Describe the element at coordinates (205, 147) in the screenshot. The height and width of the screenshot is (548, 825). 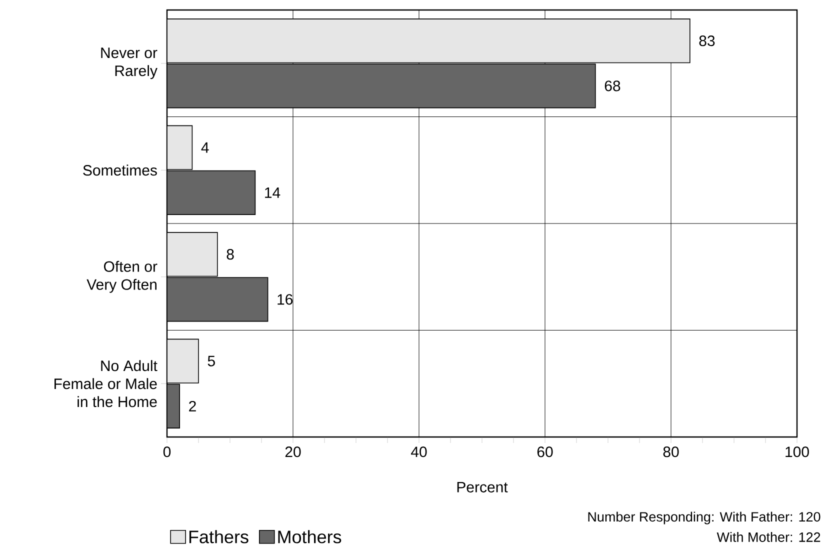
I see `data-label: 4` at that location.